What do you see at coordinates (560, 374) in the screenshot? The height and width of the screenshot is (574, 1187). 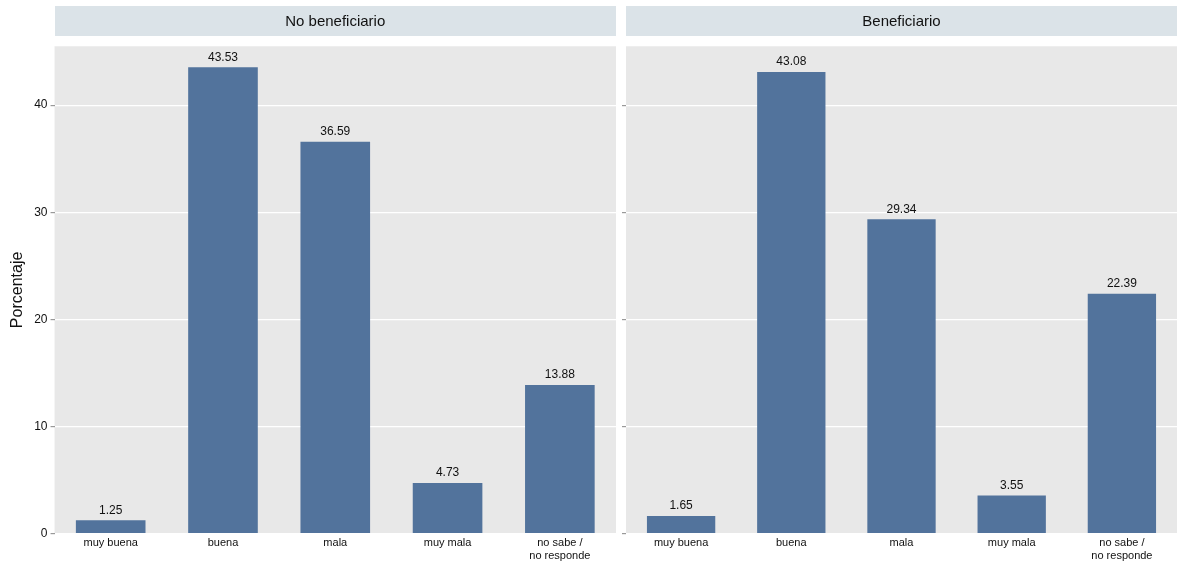 I see `data-label: 13.88` at bounding box center [560, 374].